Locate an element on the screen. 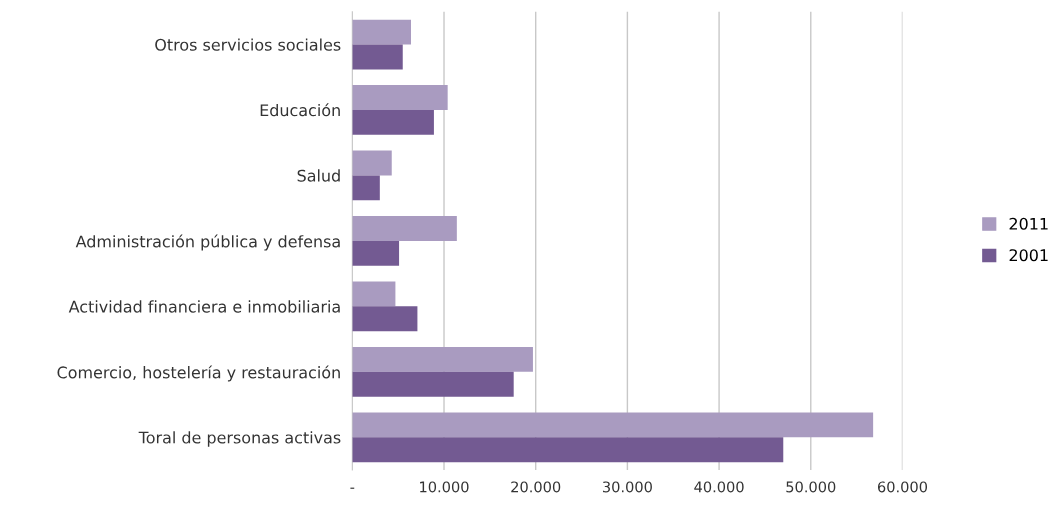  y-tick-label: Actividad financiera e inmobiliaria is located at coordinates (204, 306).